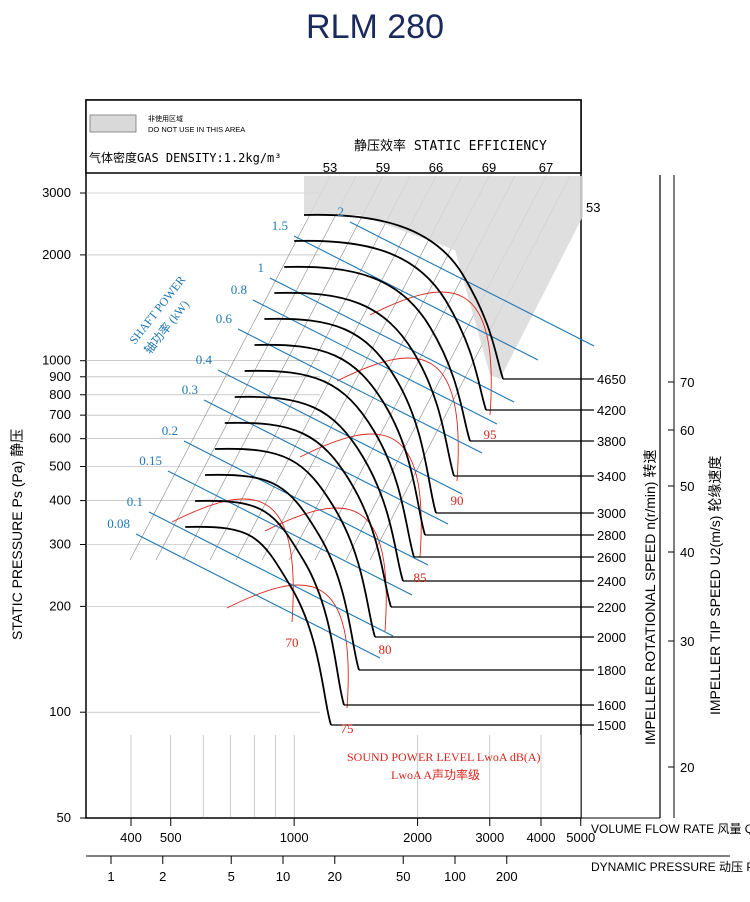 The height and width of the screenshot is (902, 750). I want to click on speed-tick-label: 2400, so click(611, 581).